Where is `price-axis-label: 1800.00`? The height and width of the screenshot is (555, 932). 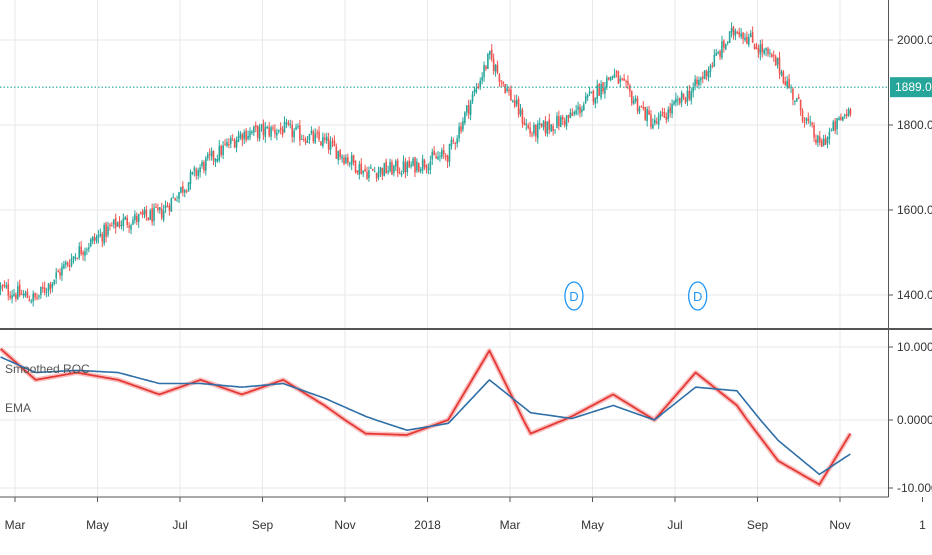
price-axis-label: 1800.00 is located at coordinates (914, 125).